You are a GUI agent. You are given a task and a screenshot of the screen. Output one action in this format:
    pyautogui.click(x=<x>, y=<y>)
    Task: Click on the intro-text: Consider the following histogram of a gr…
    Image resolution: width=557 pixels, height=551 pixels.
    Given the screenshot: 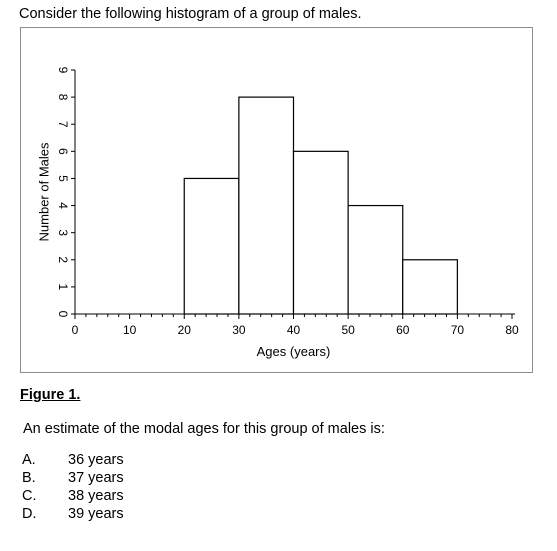 What is the action you would take?
    pyautogui.click(x=190, y=14)
    